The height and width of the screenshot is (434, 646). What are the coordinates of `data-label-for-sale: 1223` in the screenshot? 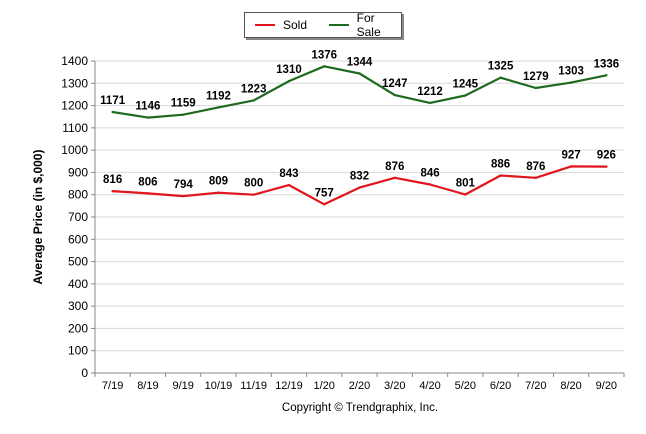 It's located at (254, 89).